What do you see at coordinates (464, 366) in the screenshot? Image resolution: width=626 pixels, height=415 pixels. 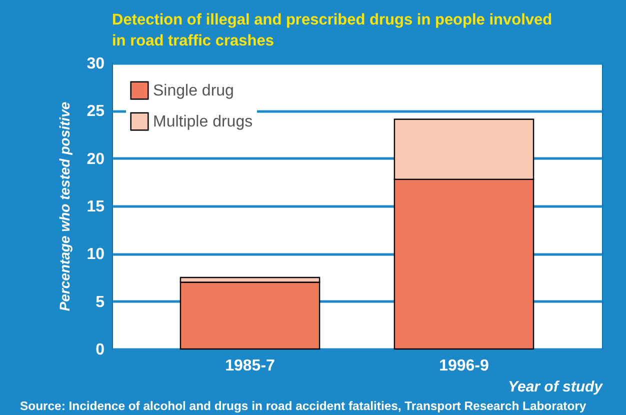 I see `x-tick-label: 1996-9` at bounding box center [464, 366].